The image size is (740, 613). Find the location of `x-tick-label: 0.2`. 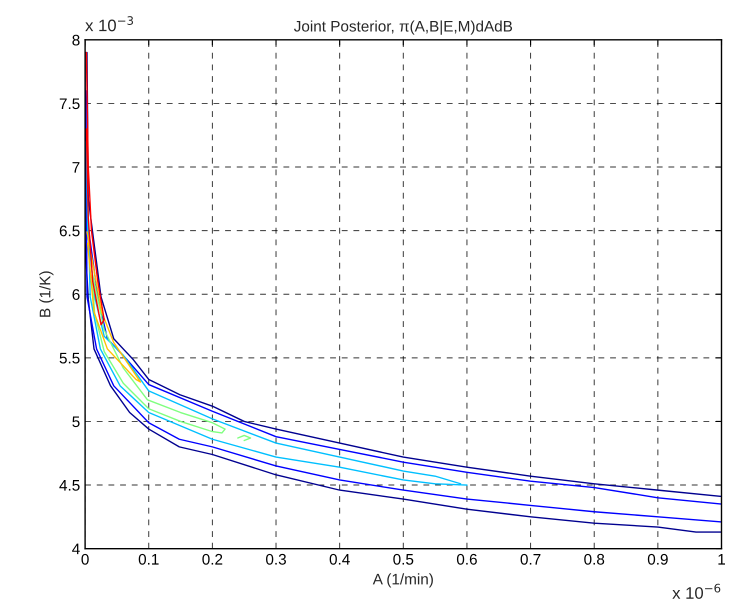

x-tick-label: 0.2 is located at coordinates (212, 559).